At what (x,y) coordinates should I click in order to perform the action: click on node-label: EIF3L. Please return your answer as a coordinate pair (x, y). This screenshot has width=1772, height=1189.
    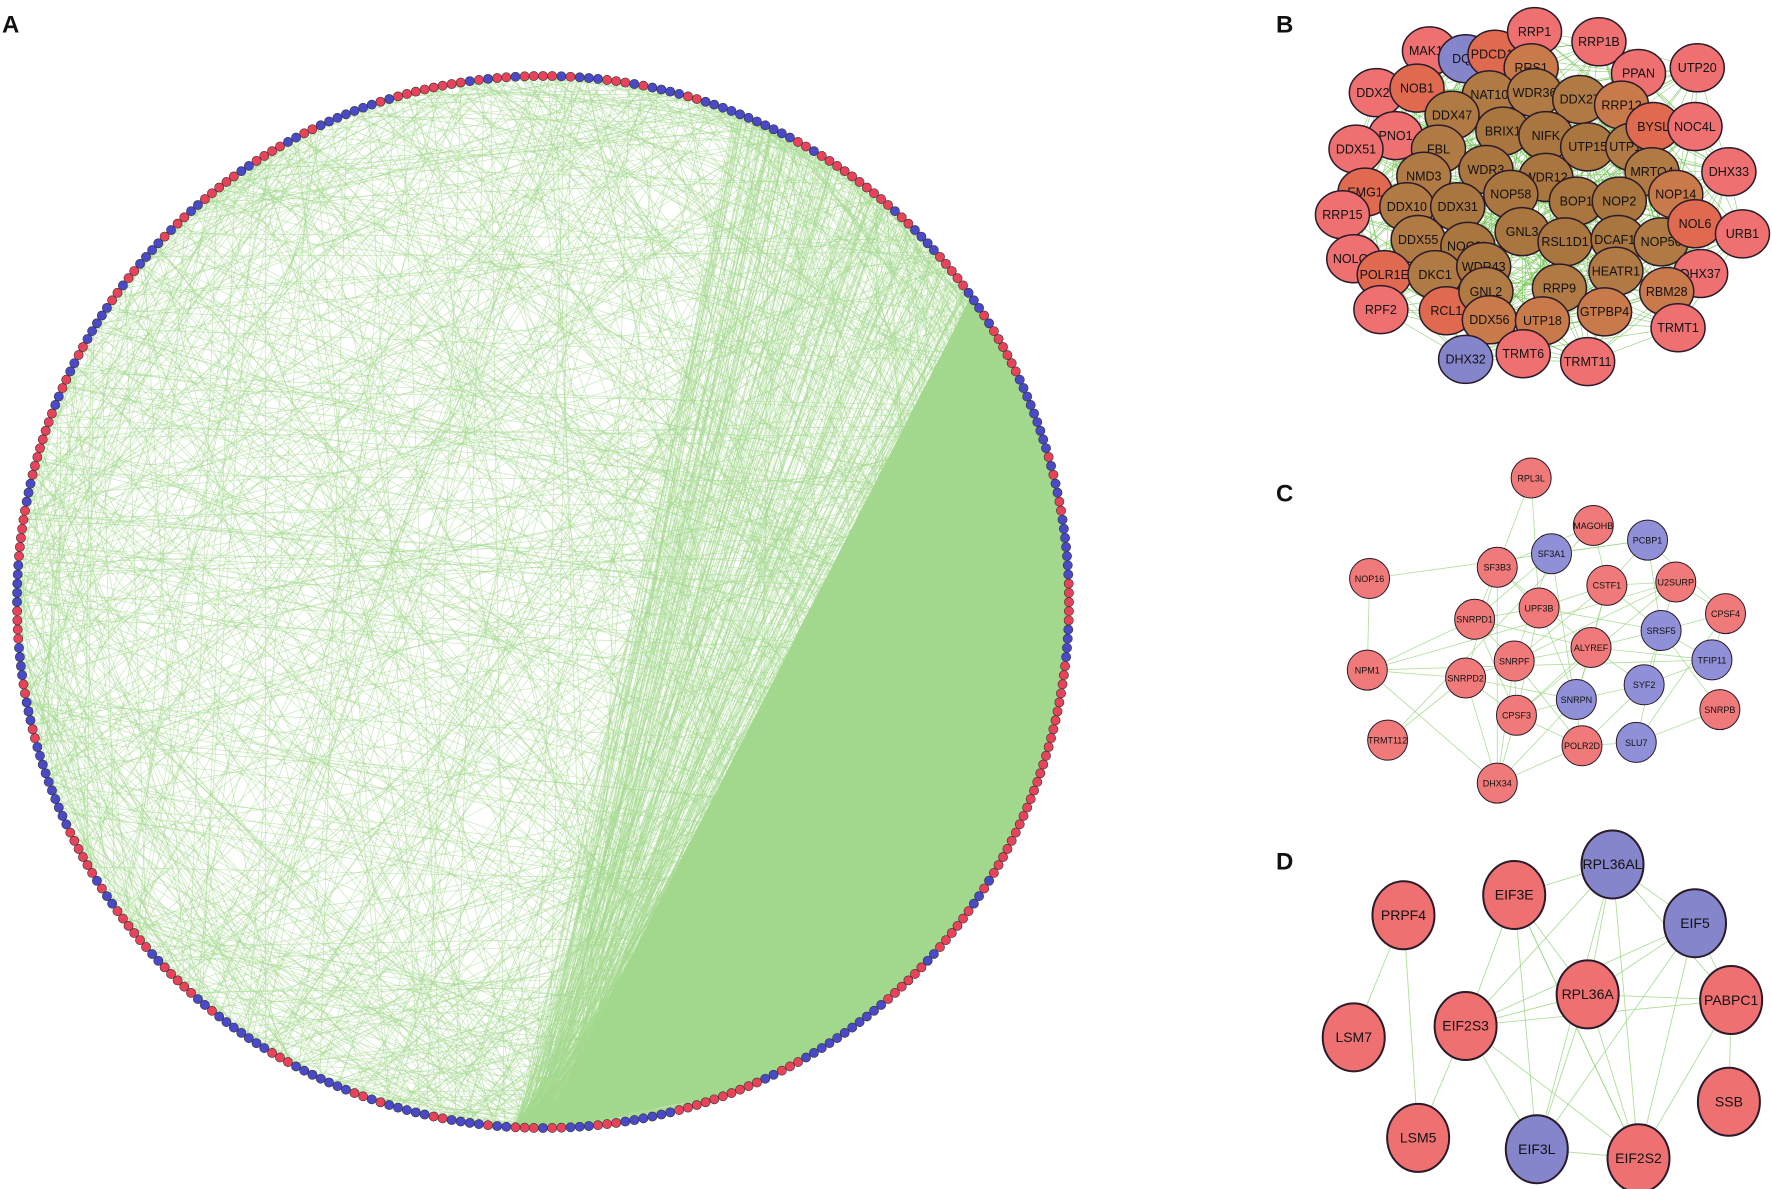
    Looking at the image, I should click on (1537, 1149).